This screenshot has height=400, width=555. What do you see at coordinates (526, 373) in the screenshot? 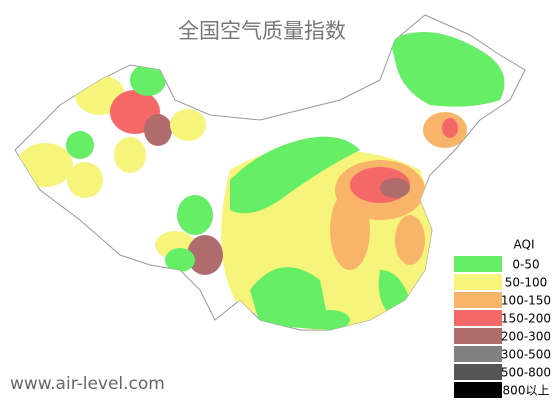
I see `legend-label: 500-800` at bounding box center [526, 373].